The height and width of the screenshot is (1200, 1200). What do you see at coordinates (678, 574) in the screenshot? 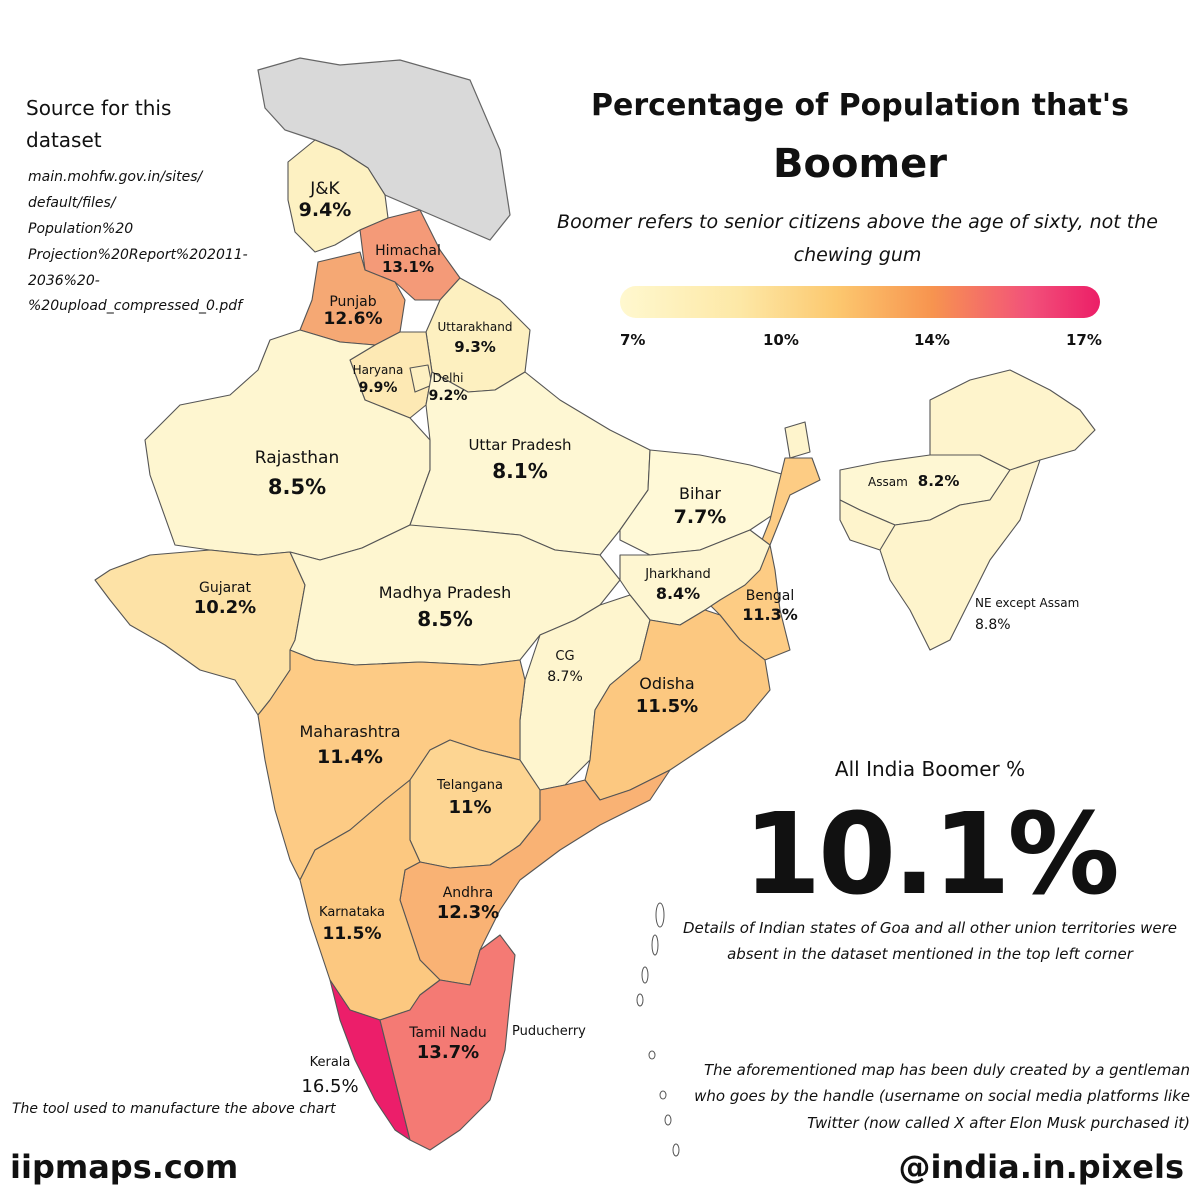
I see `label-jharkhand-name: Jharkhand` at bounding box center [678, 574].